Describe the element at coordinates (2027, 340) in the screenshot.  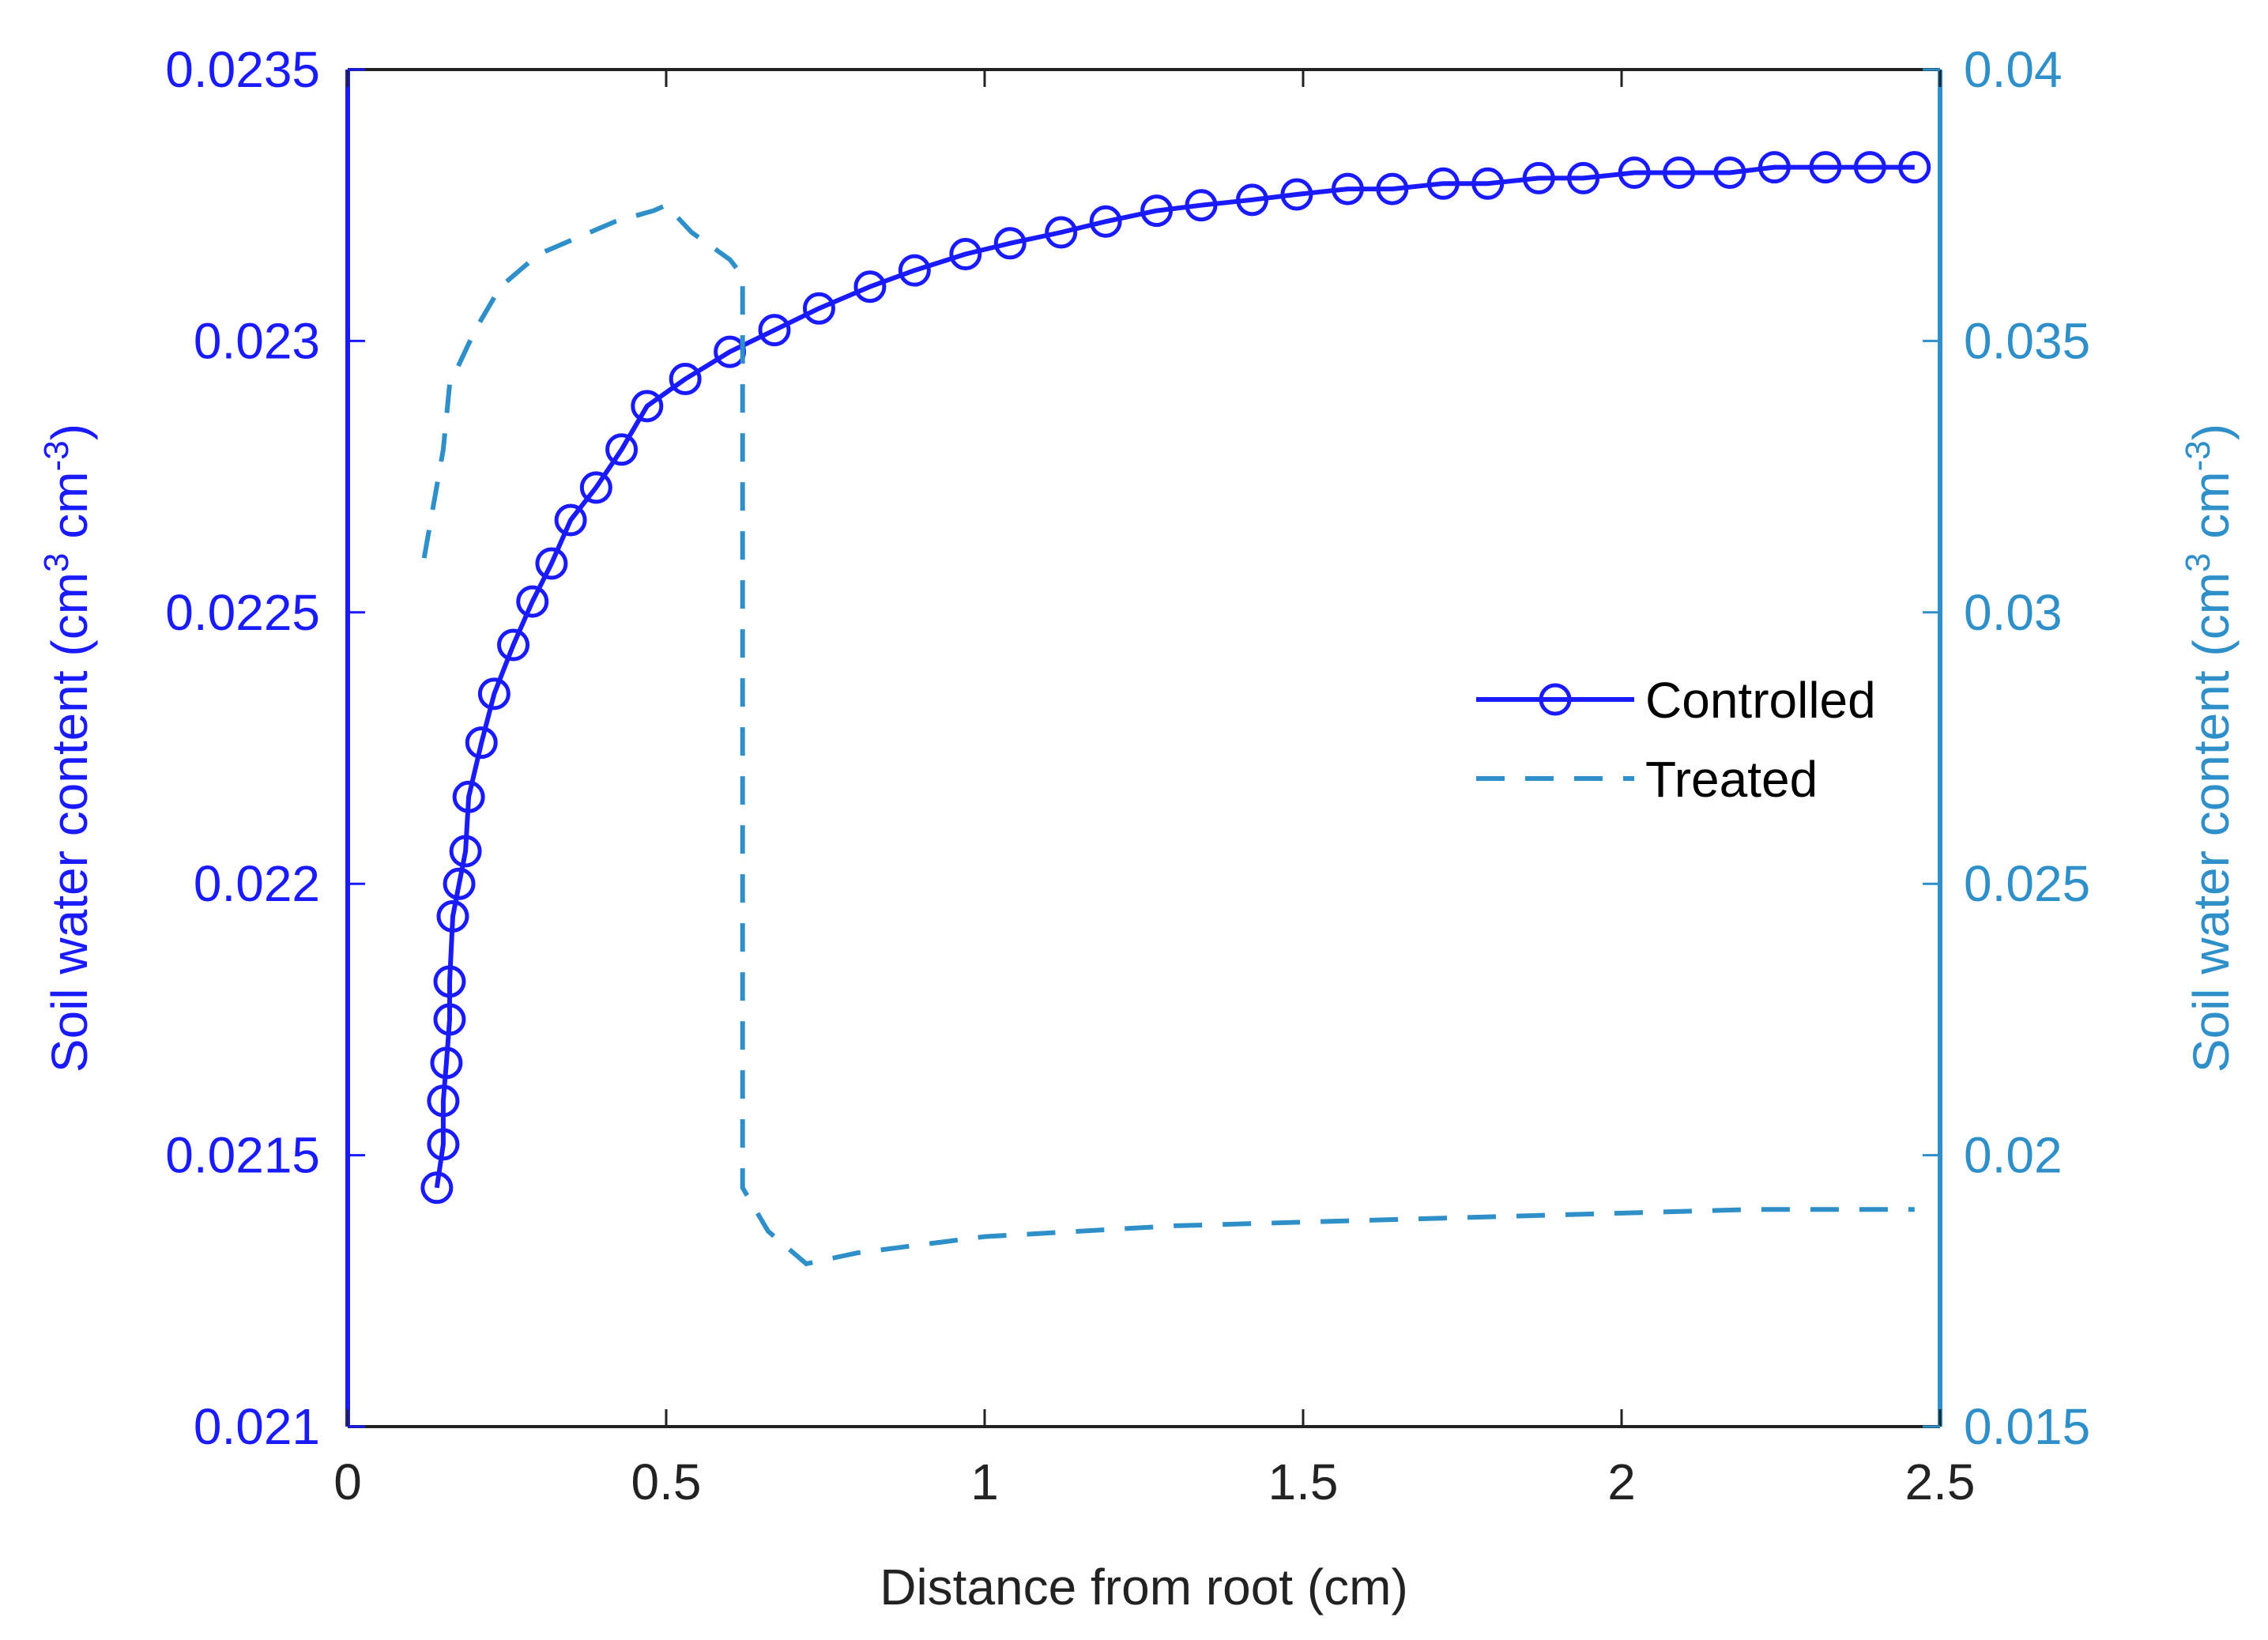
I see `right-y-tick-label: 0.035` at that location.